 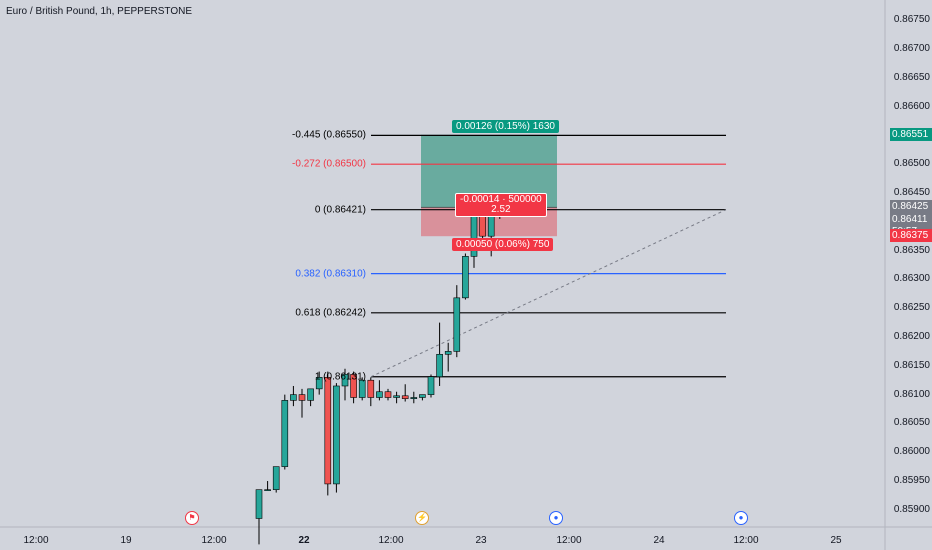 I want to click on stop-price-tag: 0.86375, so click(x=911, y=236).